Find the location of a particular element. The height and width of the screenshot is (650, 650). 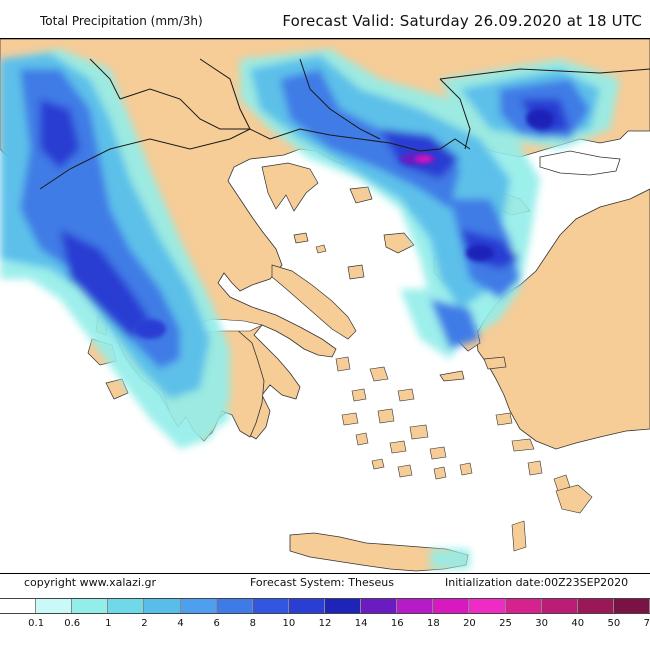

legend-label: 40 is located at coordinates (578, 623).